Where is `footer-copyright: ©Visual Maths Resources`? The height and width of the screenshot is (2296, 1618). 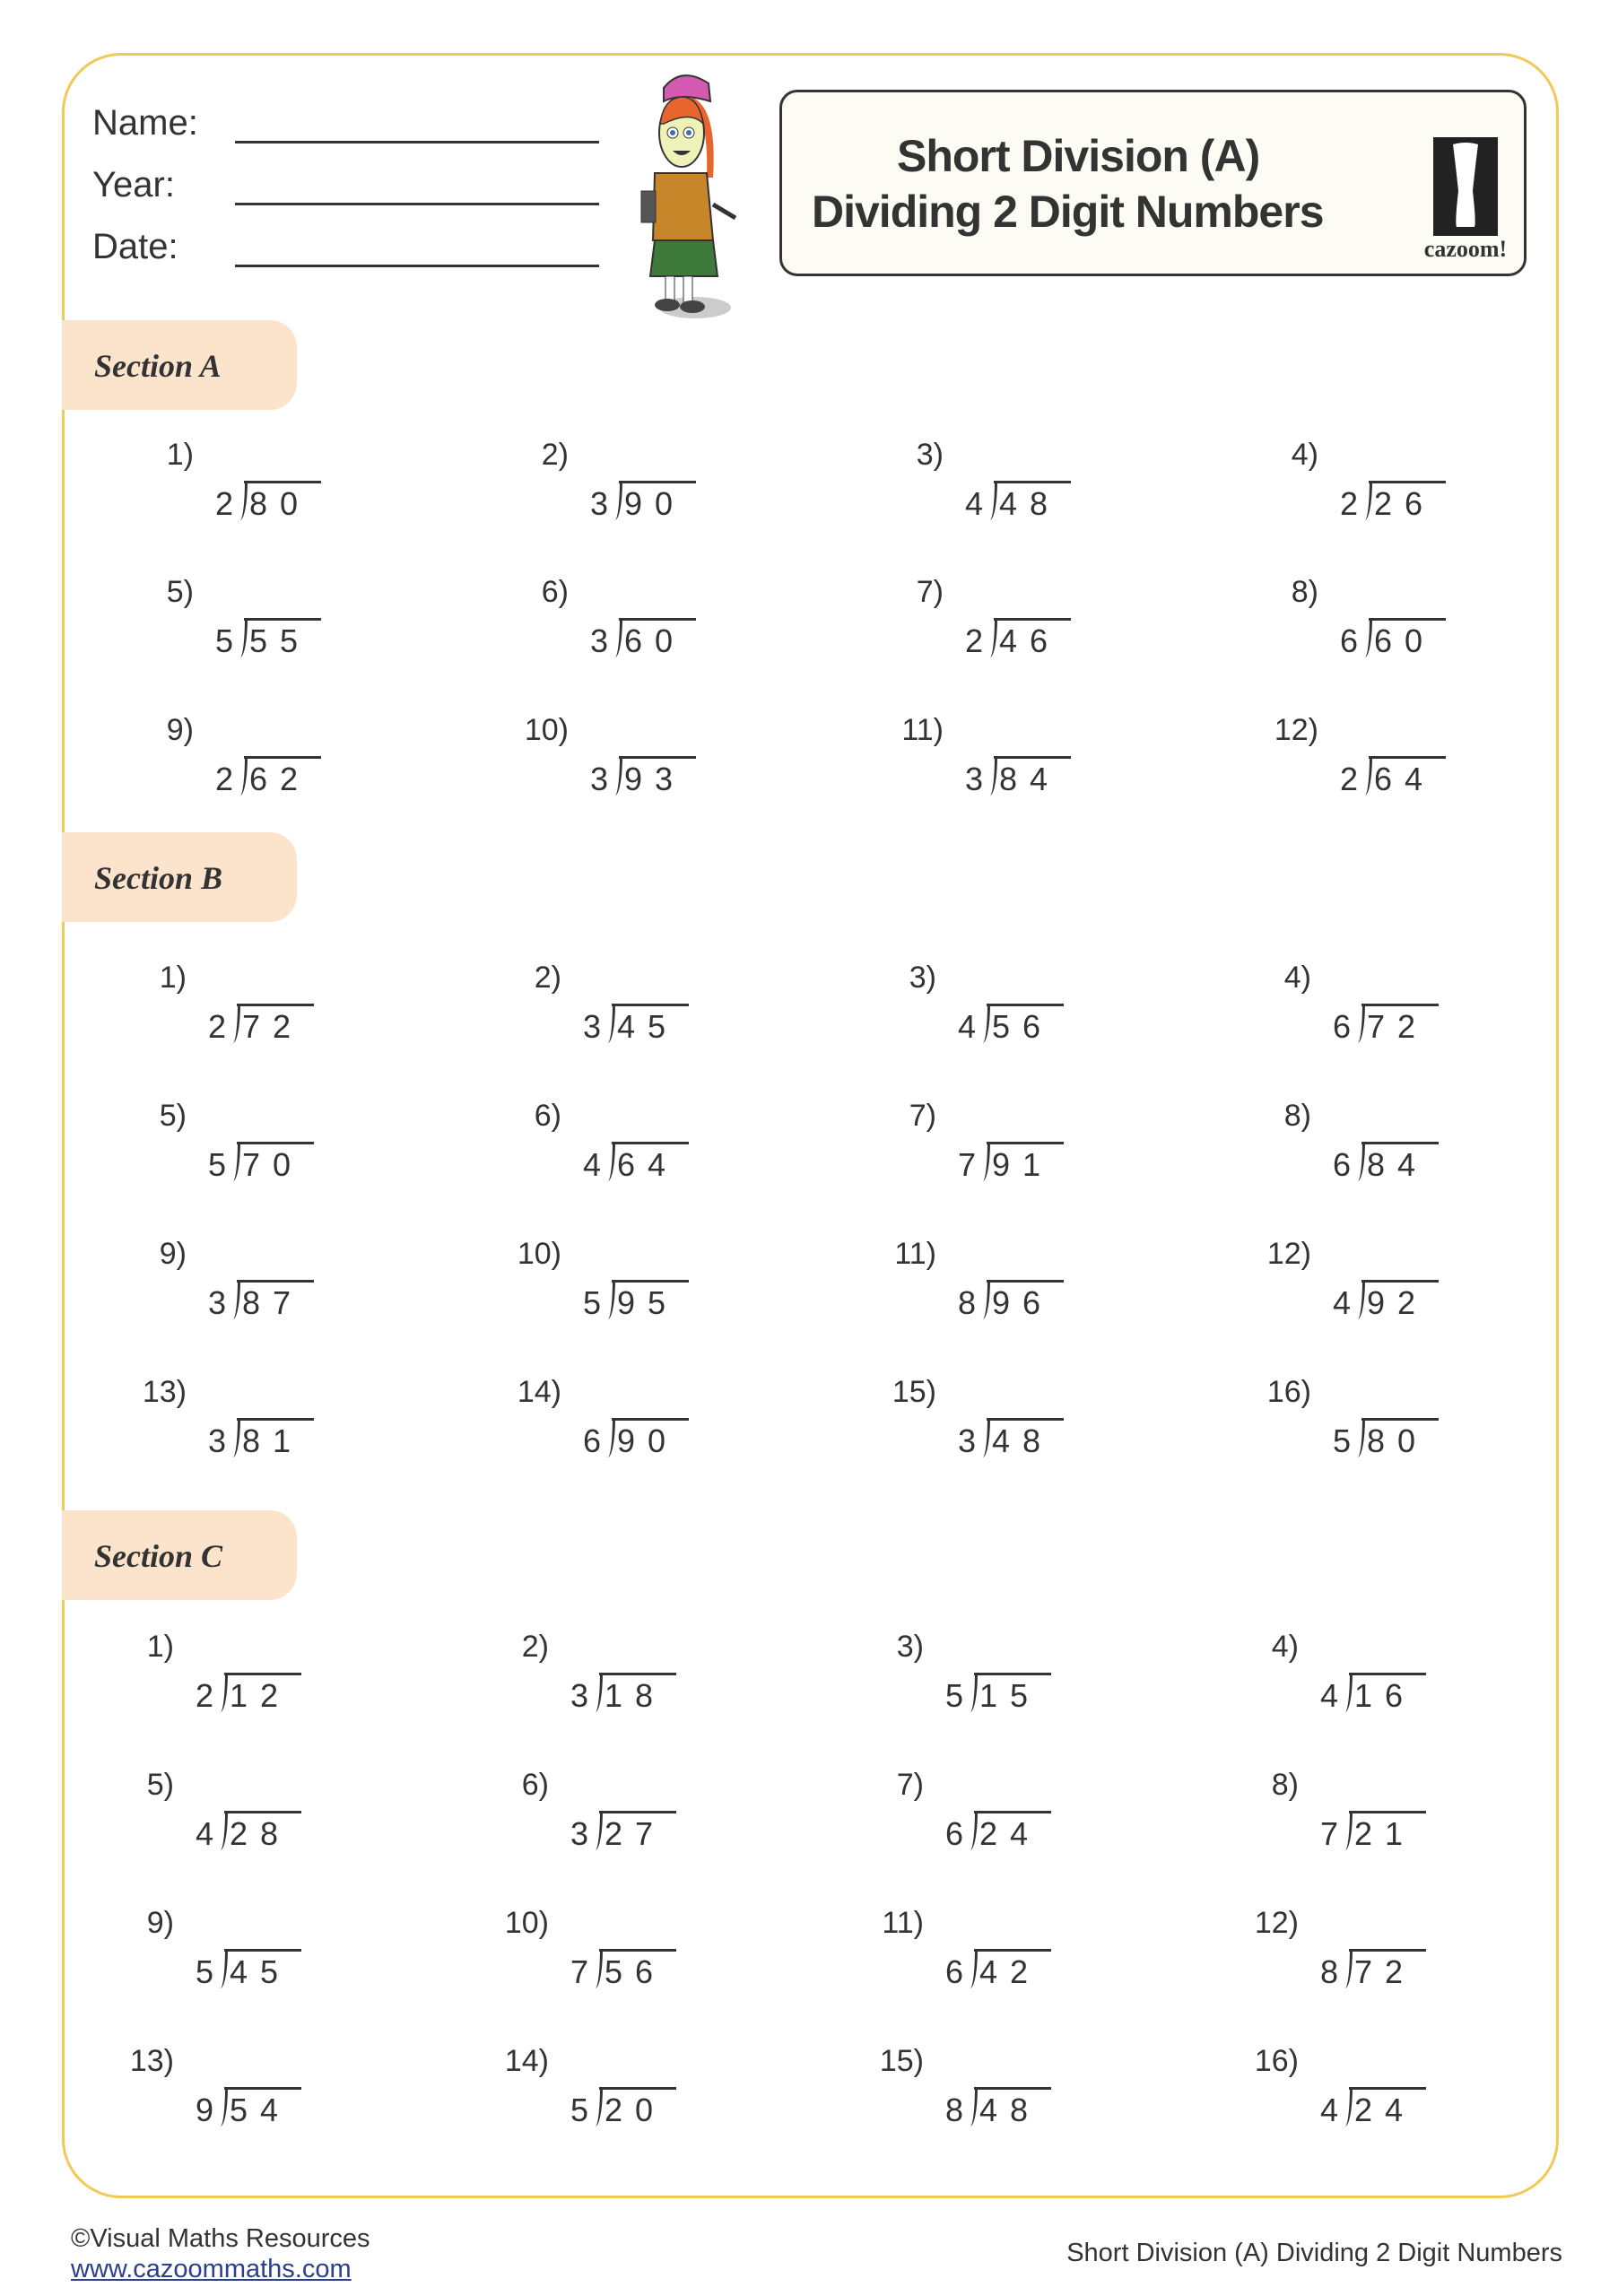
footer-copyright: ©Visual Maths Resources is located at coordinates (220, 2238).